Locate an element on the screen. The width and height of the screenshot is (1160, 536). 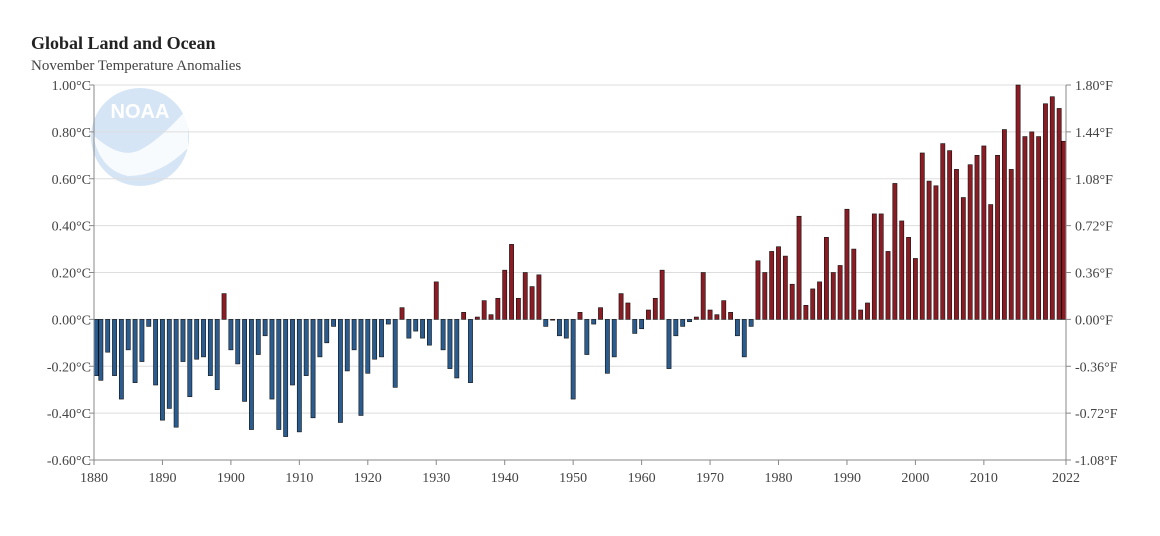
bar-1978 is located at coordinates (765, 296).